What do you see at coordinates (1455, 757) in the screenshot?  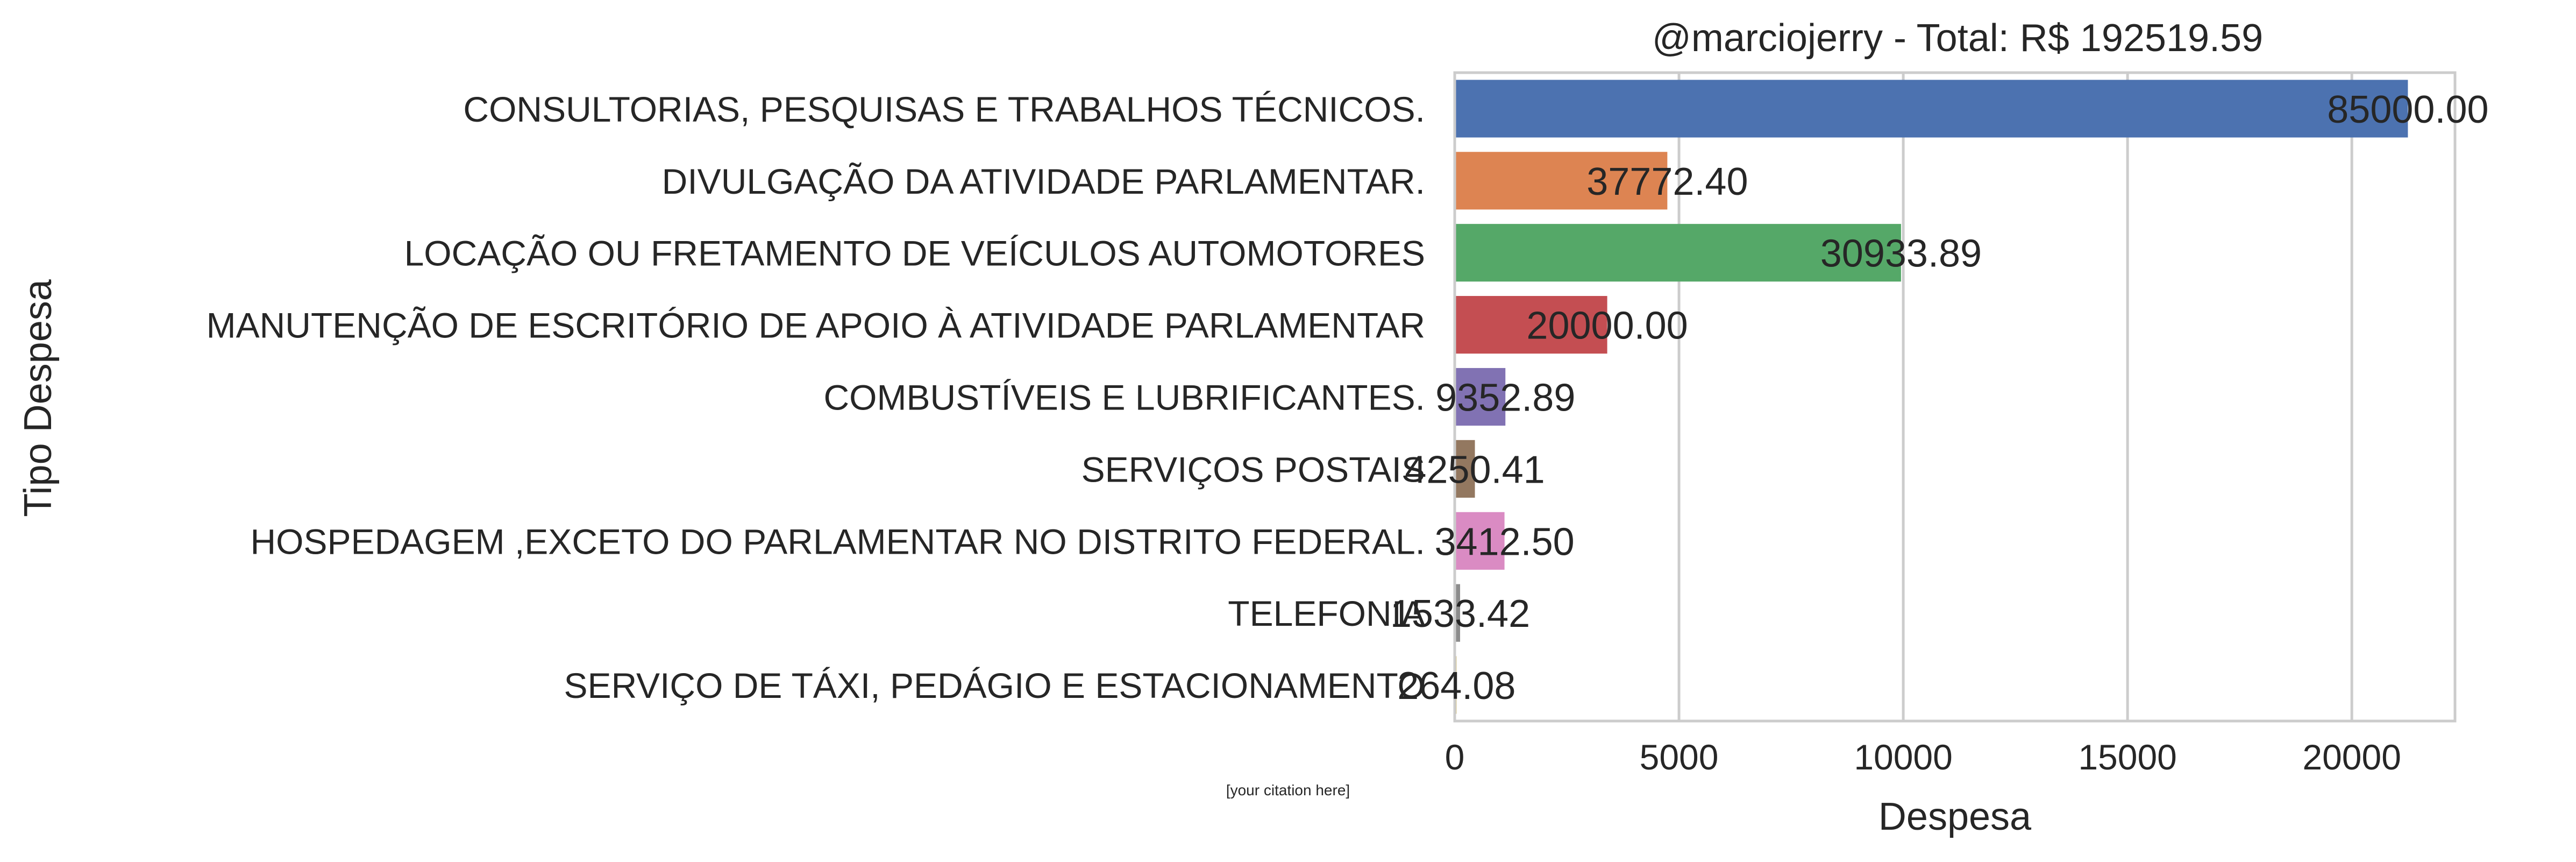 I see `x-tick-label: 0` at bounding box center [1455, 757].